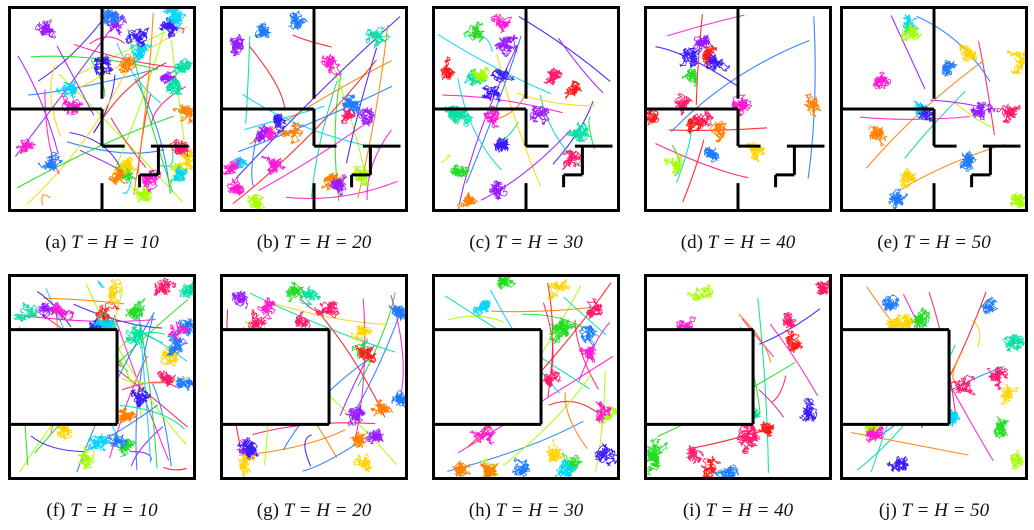  What do you see at coordinates (267, 510) in the screenshot?
I see `caption-label: (g)` at bounding box center [267, 510].